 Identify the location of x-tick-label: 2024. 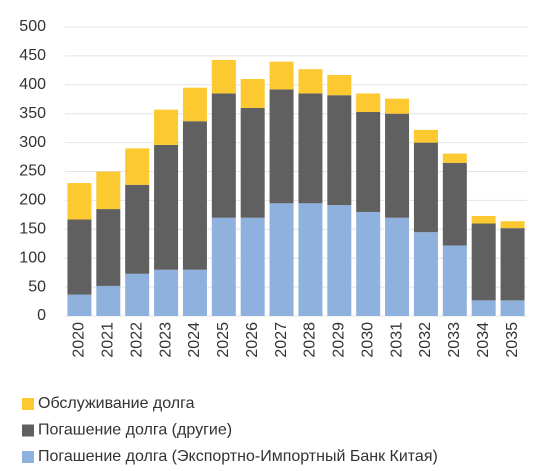
(194, 340).